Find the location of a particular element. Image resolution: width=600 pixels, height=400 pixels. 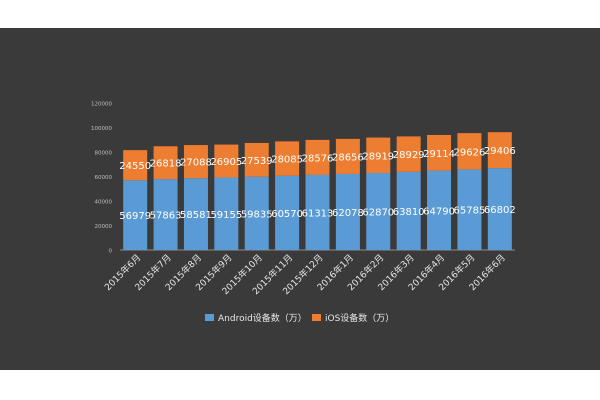

y-tick-label: 120000 is located at coordinates (101, 105).